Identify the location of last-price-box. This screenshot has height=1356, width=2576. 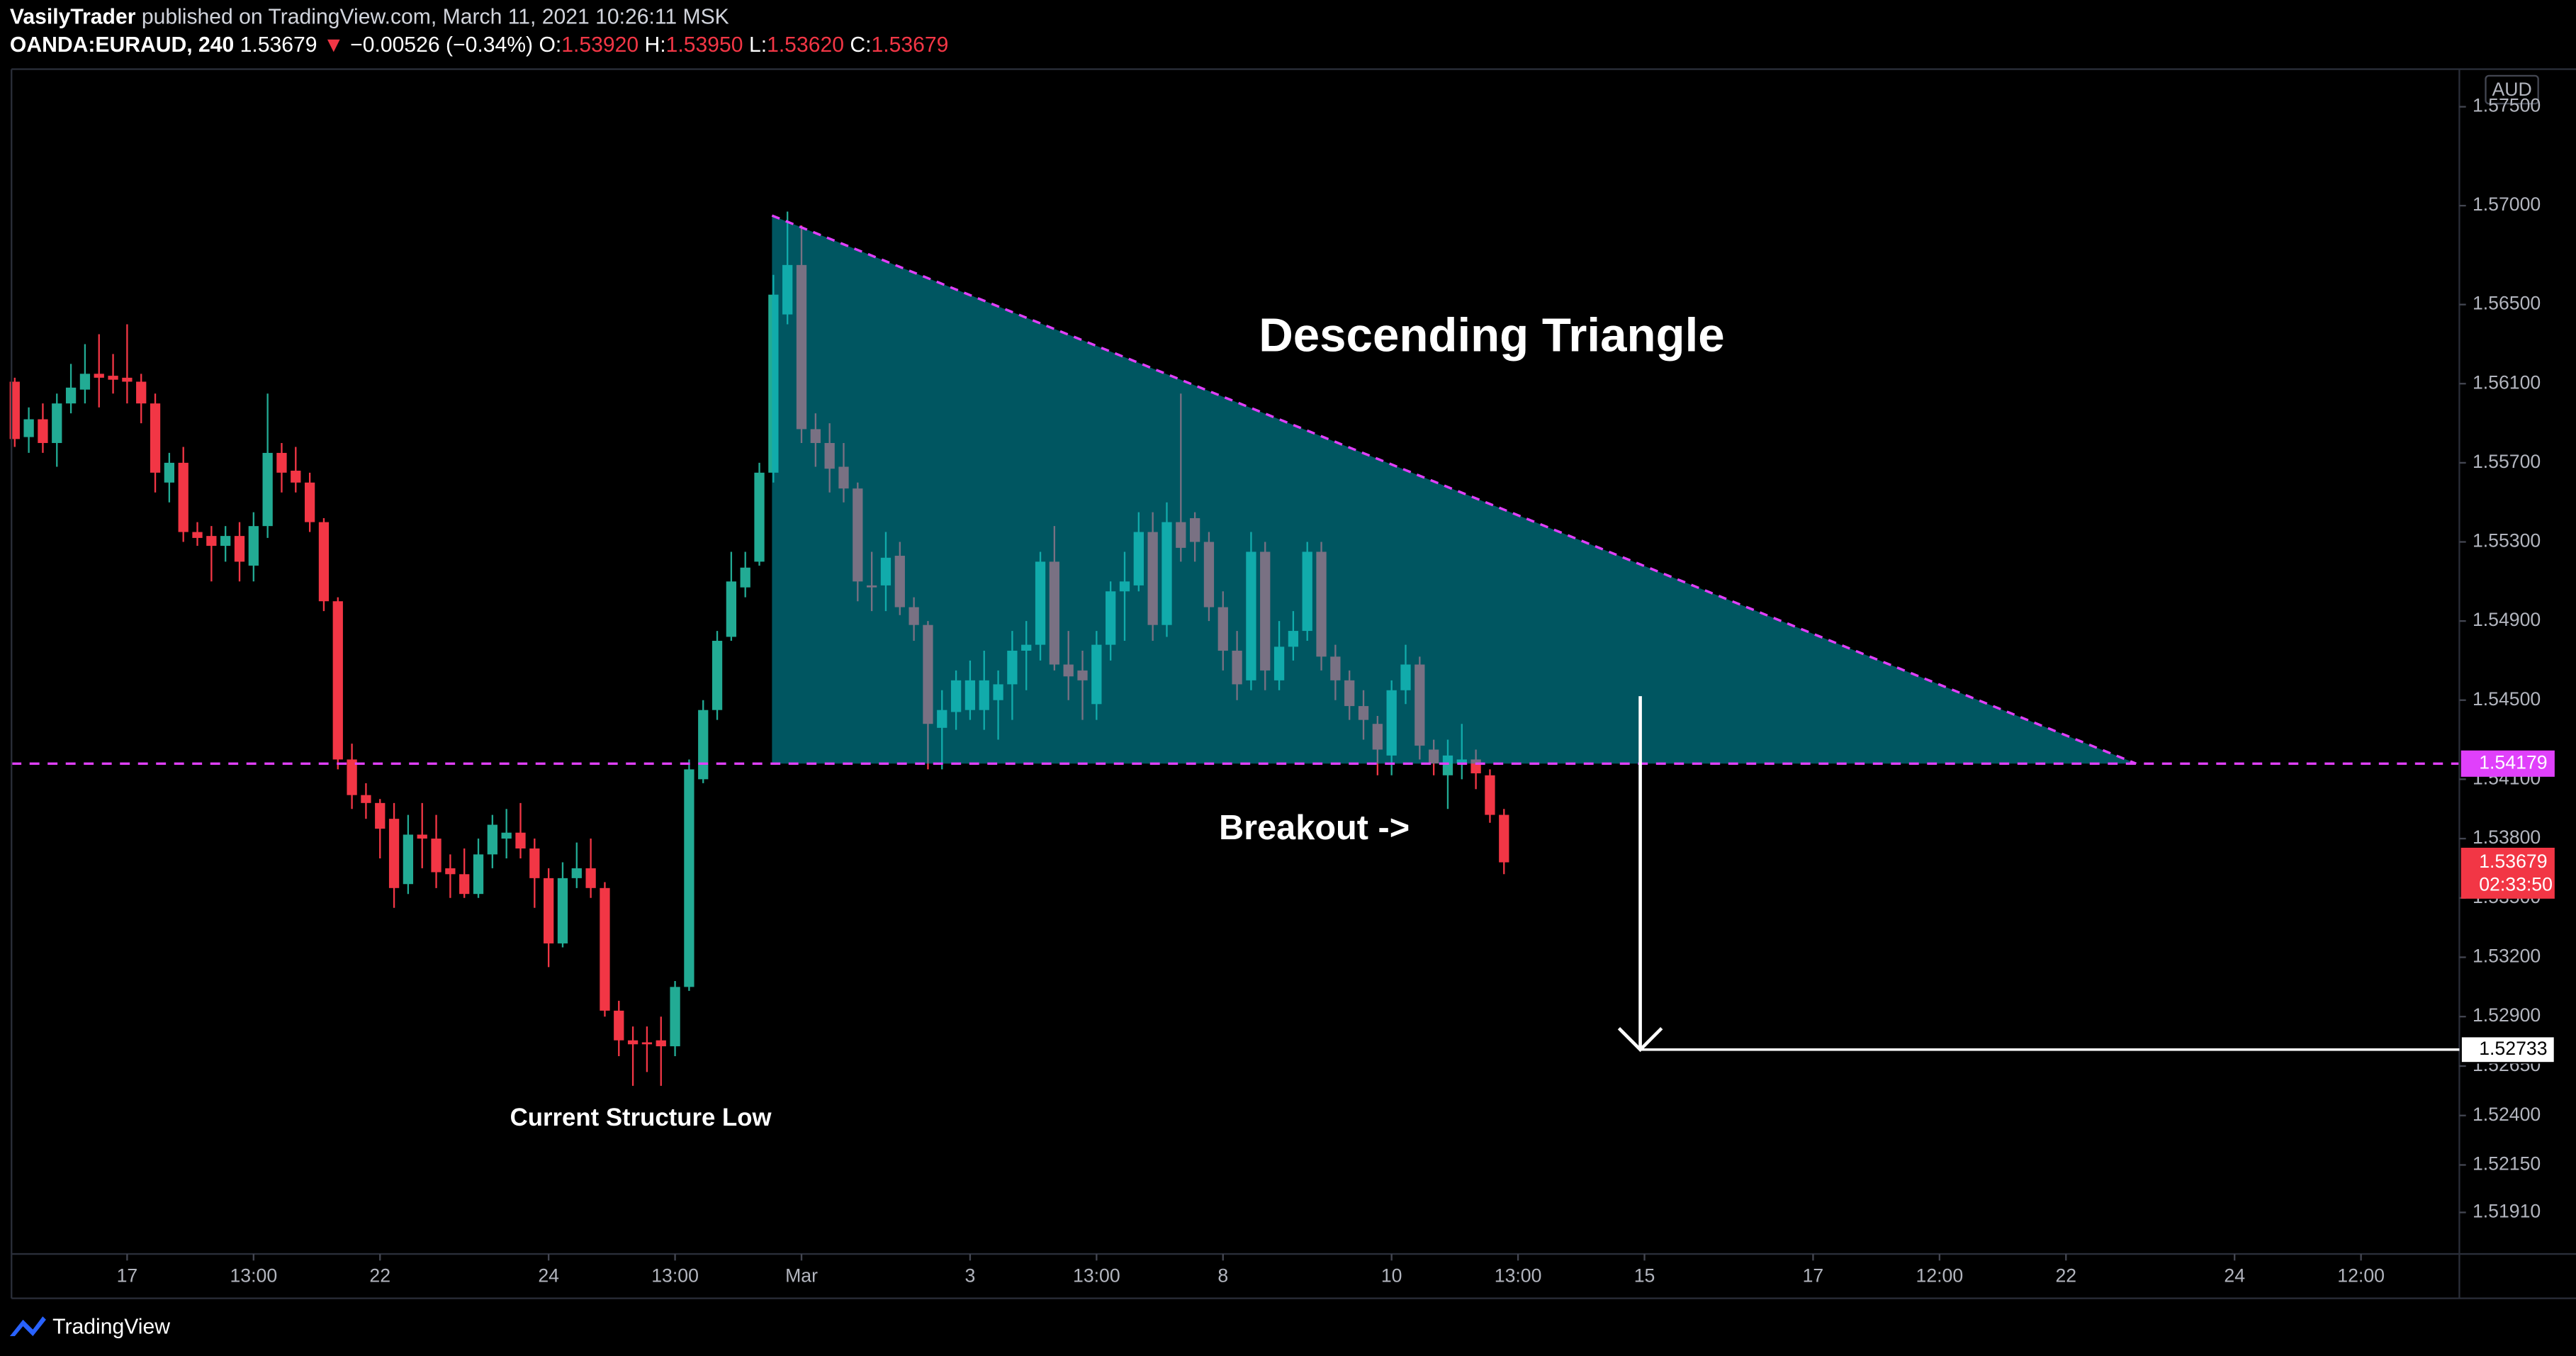
(2507, 873).